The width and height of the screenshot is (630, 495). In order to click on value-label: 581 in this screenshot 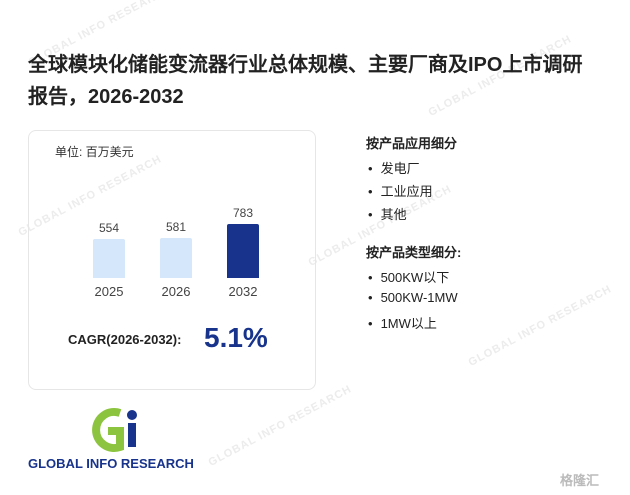, I will do `click(176, 226)`.